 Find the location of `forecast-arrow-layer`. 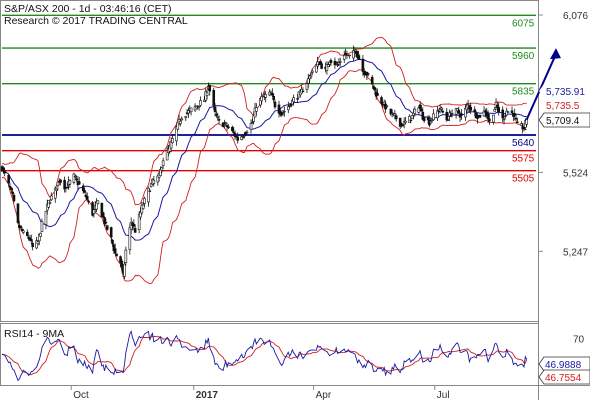

forecast-arrow-layer is located at coordinates (543, 84).